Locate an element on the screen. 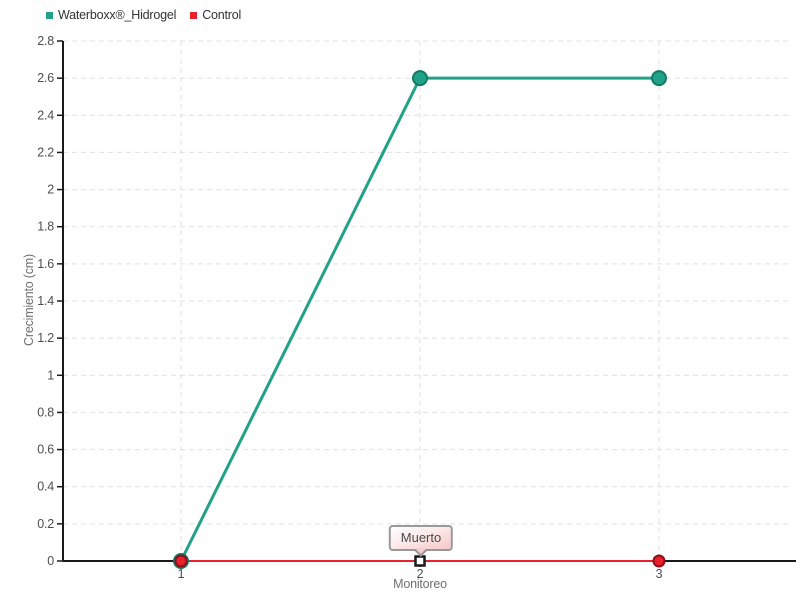 This screenshot has width=800, height=600. y-tick-label: 0 is located at coordinates (50, 561).